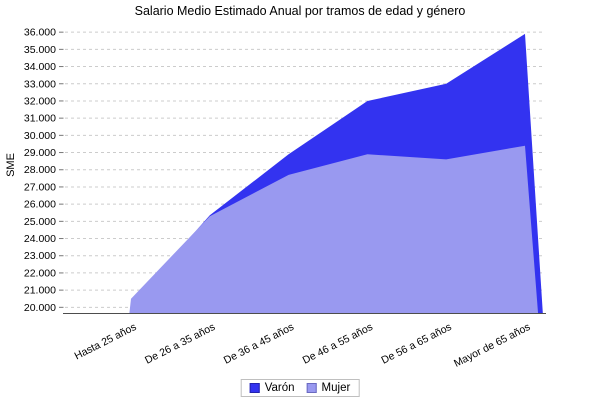 This screenshot has width=600, height=400. What do you see at coordinates (336, 388) in the screenshot?
I see `legend-label-mujer: Mujer` at bounding box center [336, 388].